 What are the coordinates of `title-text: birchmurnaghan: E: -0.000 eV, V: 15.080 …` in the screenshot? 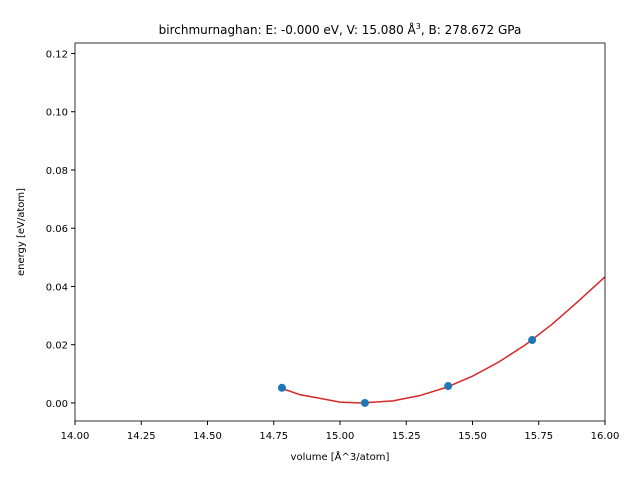 It's located at (288, 29).